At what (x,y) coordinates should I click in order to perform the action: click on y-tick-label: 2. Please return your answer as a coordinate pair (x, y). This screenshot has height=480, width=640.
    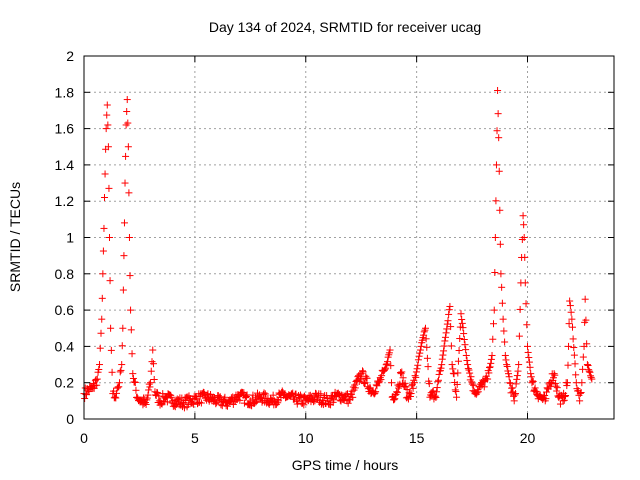
    Looking at the image, I should click on (70, 56).